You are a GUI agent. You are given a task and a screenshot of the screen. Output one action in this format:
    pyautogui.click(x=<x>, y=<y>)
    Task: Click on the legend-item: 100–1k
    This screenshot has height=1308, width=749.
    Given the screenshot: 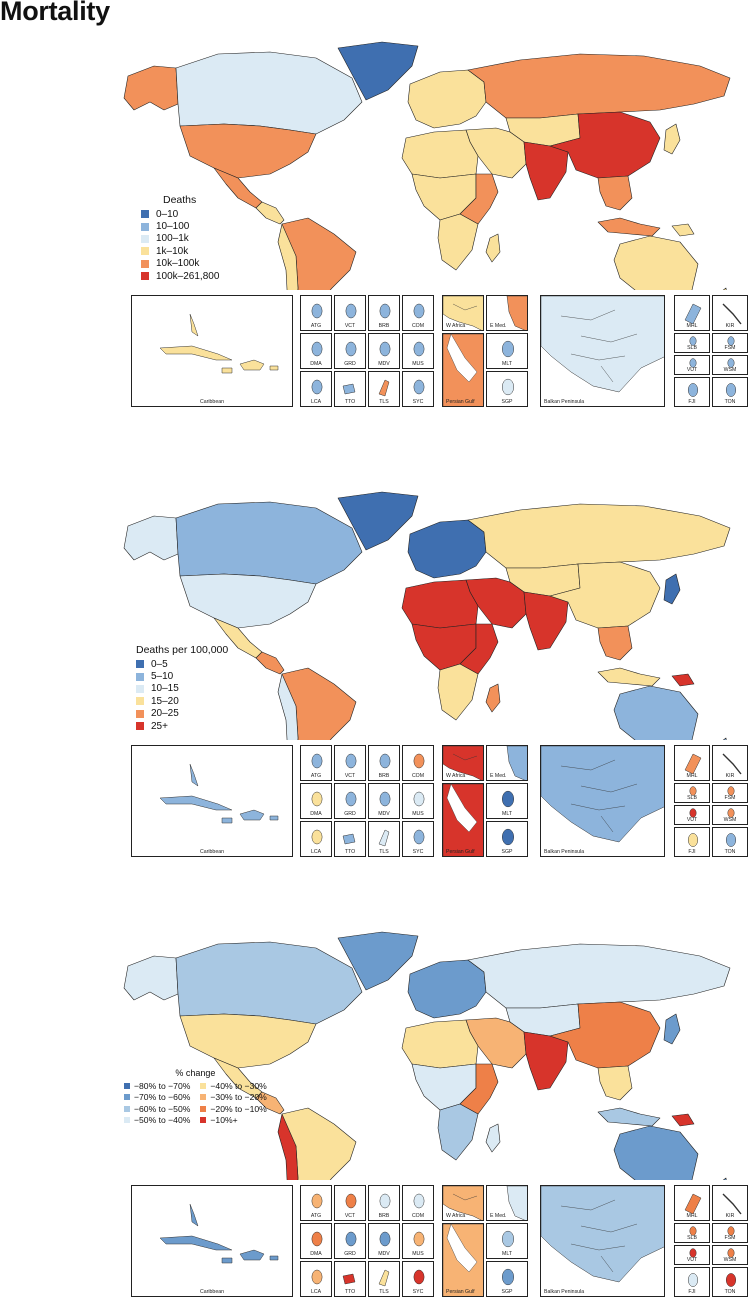 What is the action you would take?
    pyautogui.click(x=180, y=239)
    